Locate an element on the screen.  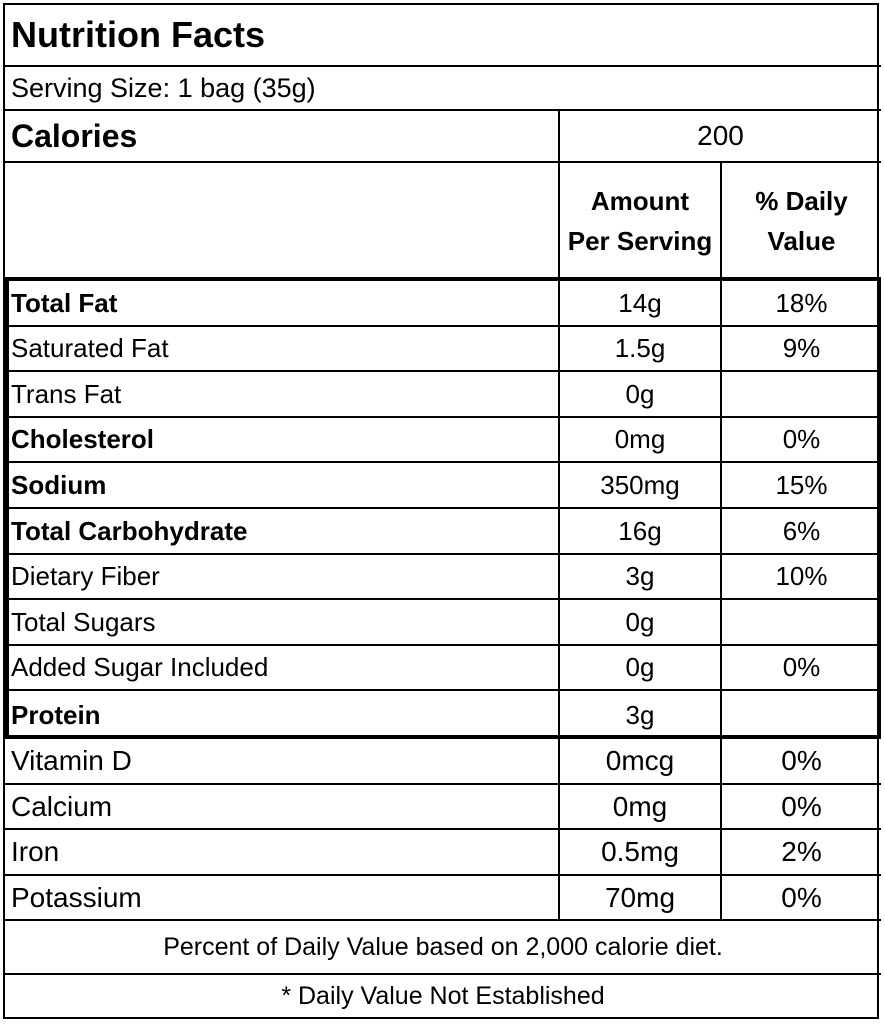
nutrient-row-added-sugar: Added Sugar Included 0g 0% is located at coordinates (443, 668).